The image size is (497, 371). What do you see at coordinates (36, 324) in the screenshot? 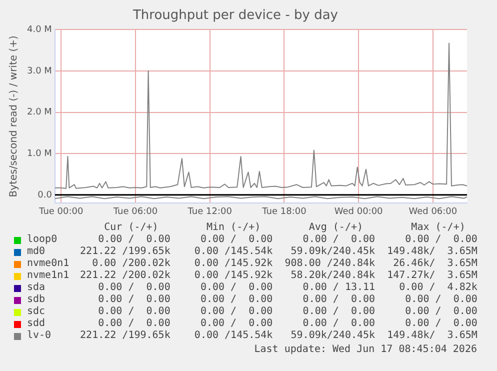
I see `legend-label: sdd` at bounding box center [36, 324].